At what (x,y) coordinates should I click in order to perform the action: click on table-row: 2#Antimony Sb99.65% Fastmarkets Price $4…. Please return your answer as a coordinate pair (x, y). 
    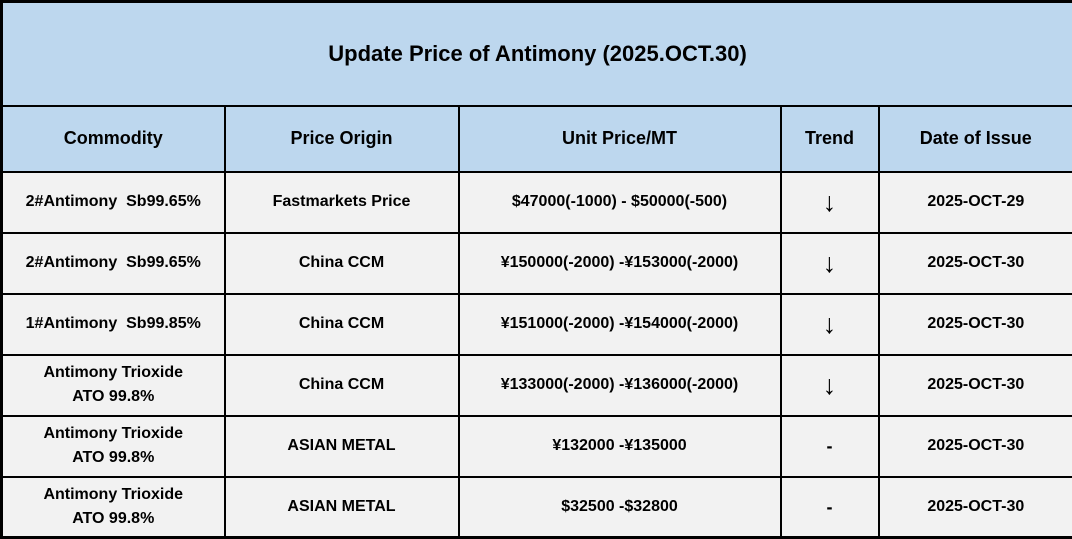
    Looking at the image, I should click on (536, 202).